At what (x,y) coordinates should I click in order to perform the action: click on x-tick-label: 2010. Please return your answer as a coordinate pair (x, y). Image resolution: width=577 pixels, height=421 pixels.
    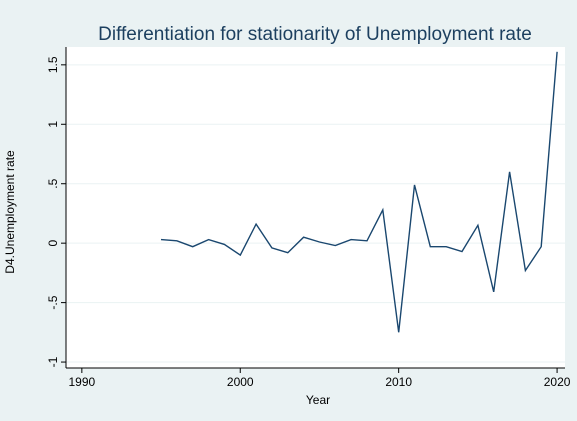
    Looking at the image, I should click on (398, 382).